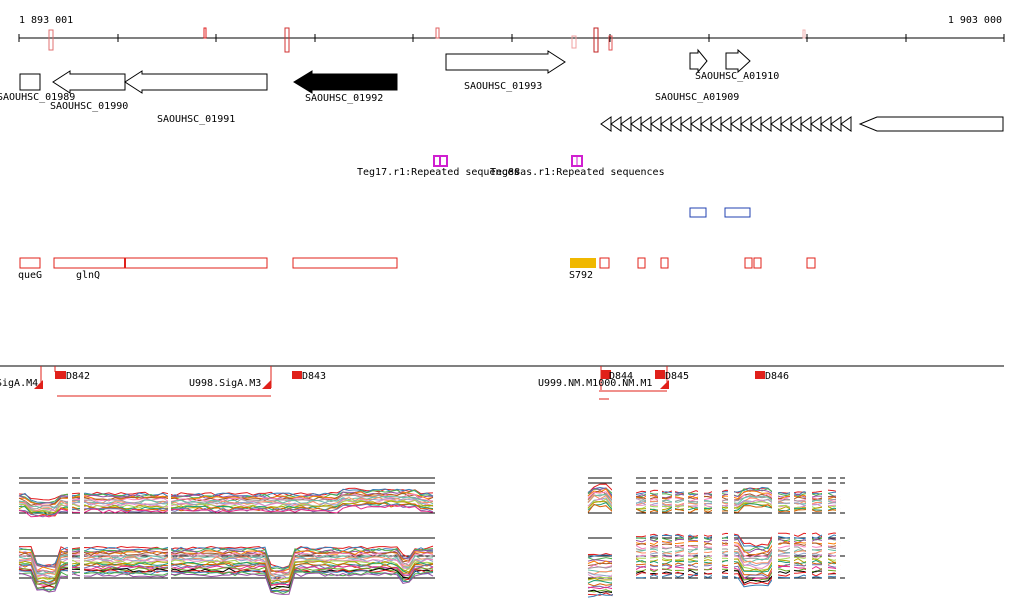 The image size is (1024, 611). Describe the element at coordinates (975, 20) in the screenshot. I see `ruler-end-label: 1 903 000` at that location.